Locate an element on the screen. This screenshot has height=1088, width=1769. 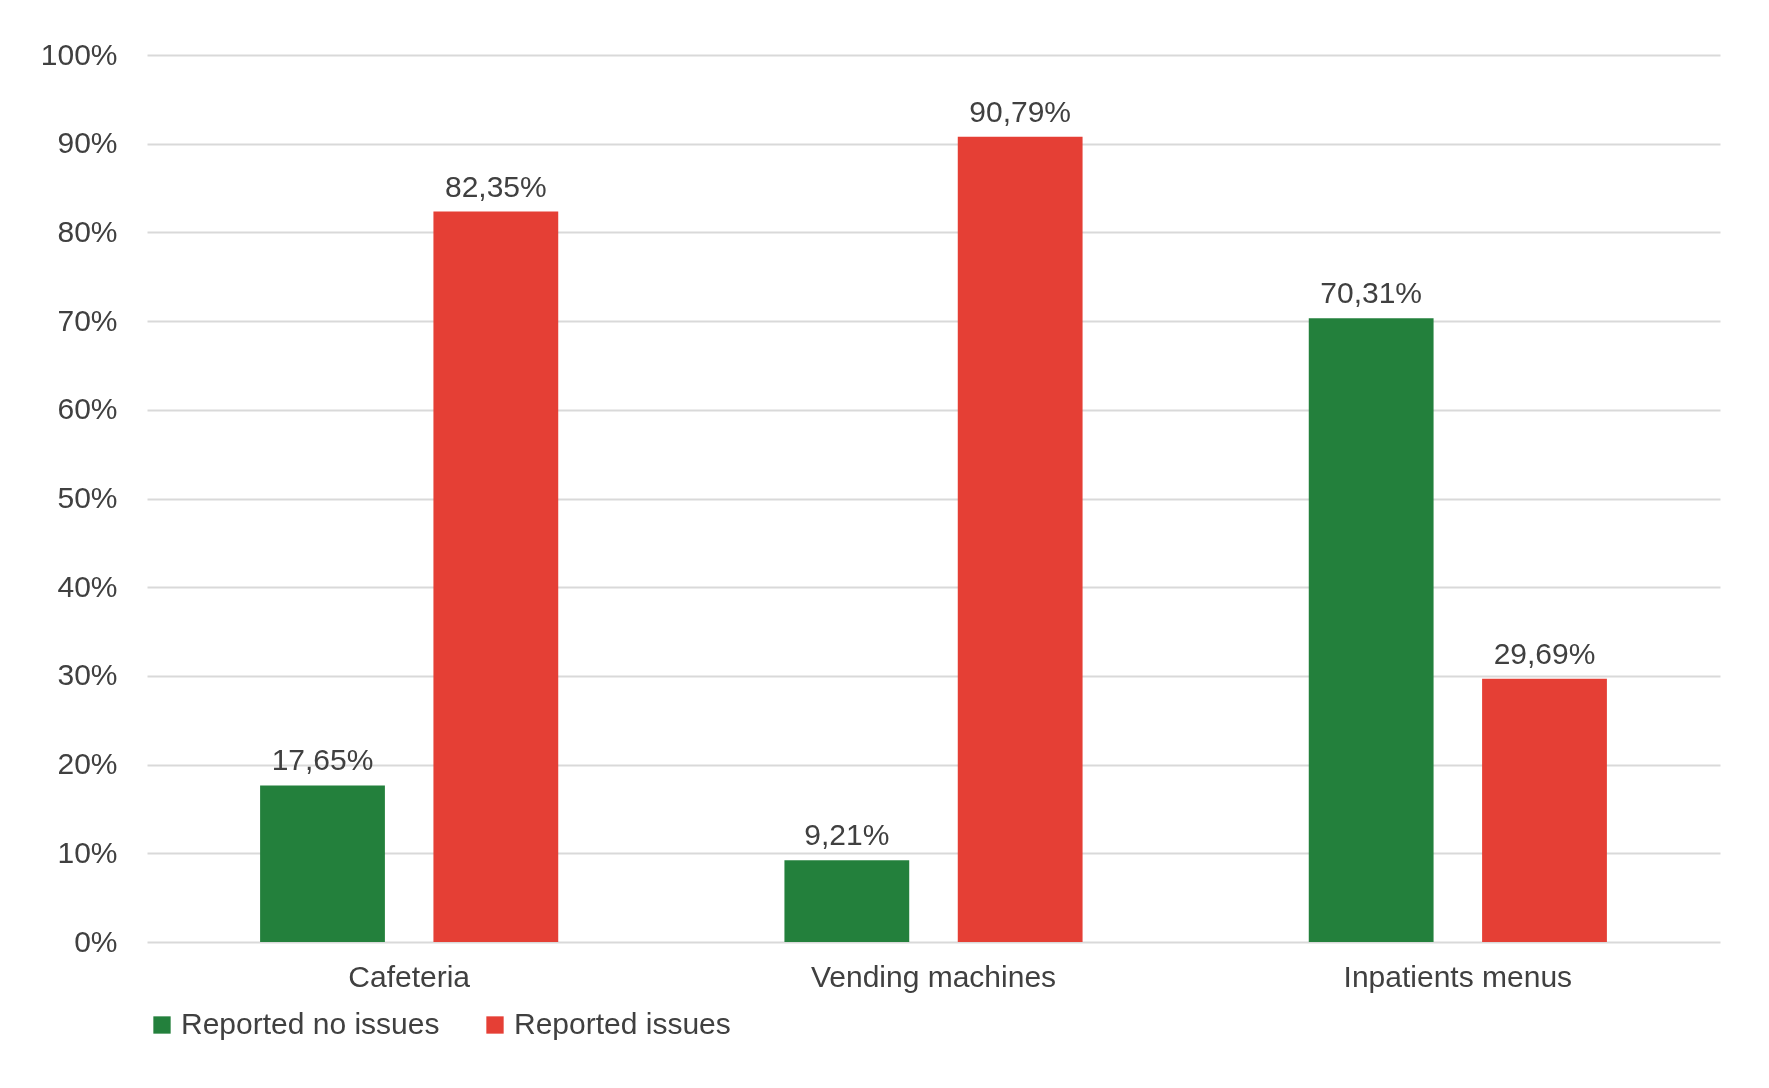
y-tick-label: 100% is located at coordinates (79, 54).